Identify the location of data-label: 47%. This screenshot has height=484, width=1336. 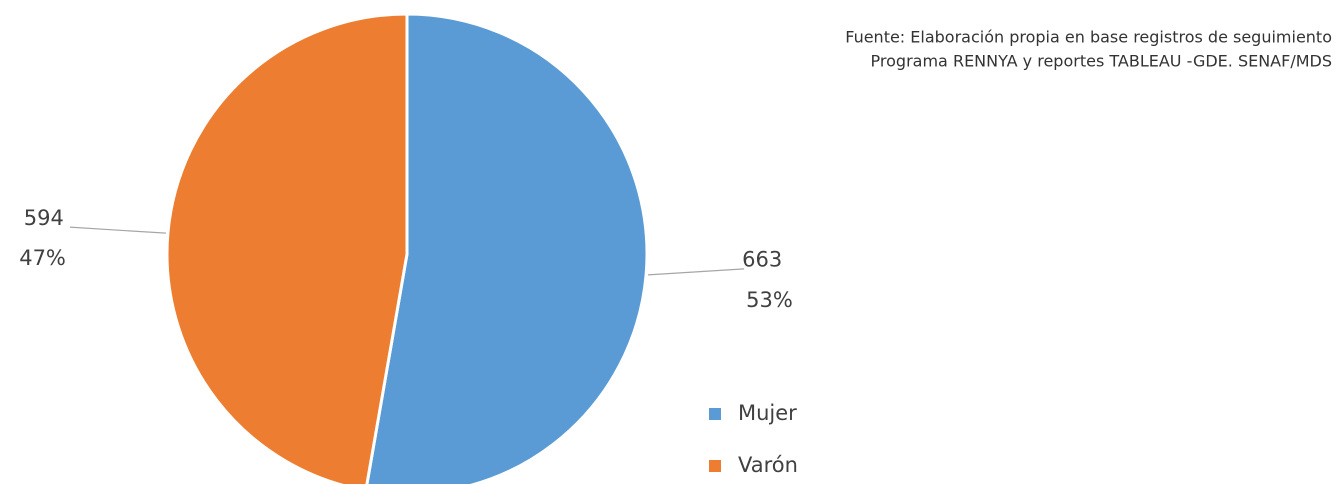
(42, 258).